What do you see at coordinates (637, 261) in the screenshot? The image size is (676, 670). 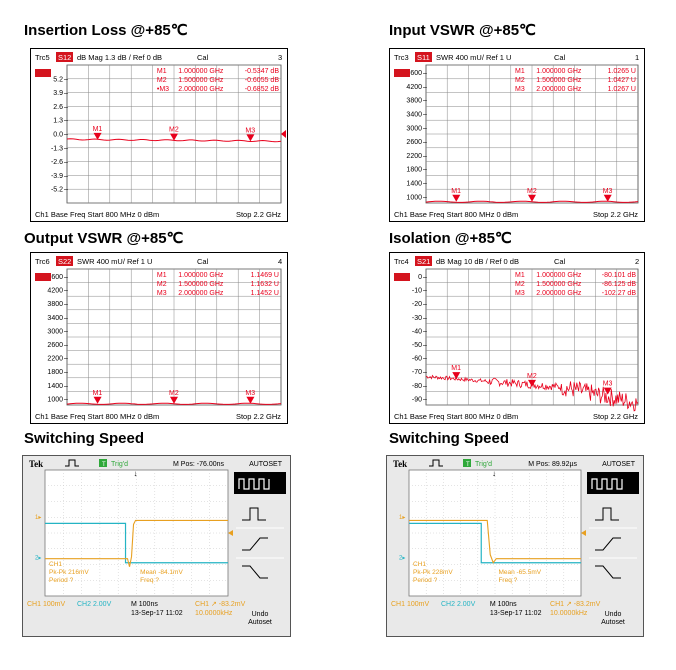 I see `channel-number: 2` at bounding box center [637, 261].